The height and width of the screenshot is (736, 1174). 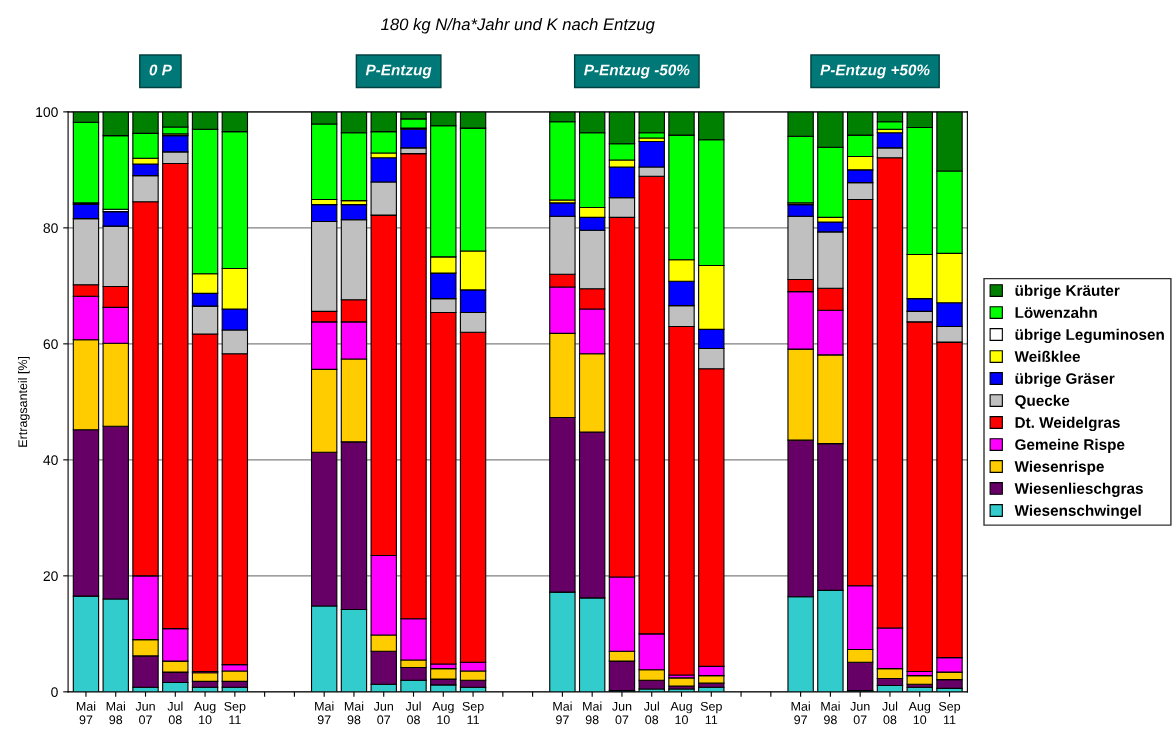 What do you see at coordinates (160, 70) in the screenshot?
I see `text: 0 P` at bounding box center [160, 70].